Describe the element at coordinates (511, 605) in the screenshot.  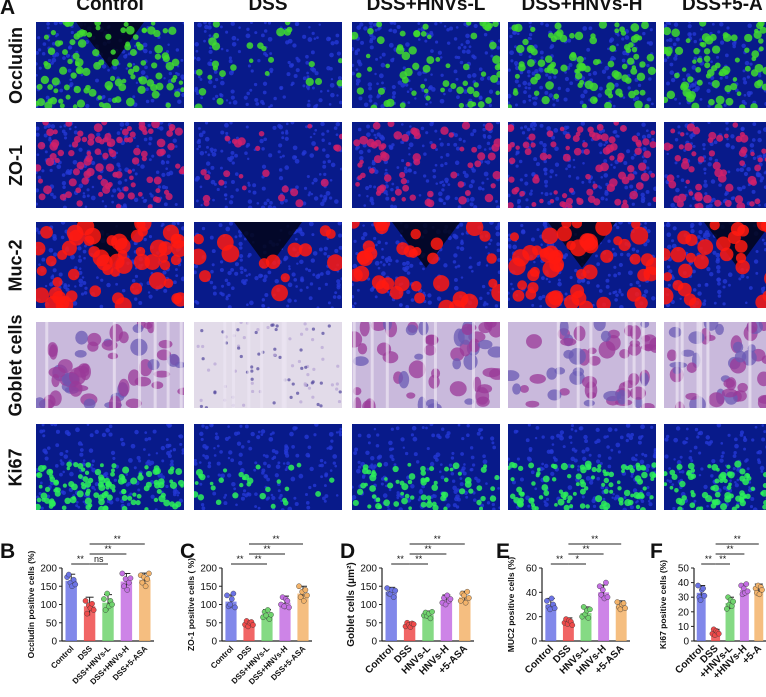
I see `y-axis-label: MUC2 positive cells (%)` at that location.